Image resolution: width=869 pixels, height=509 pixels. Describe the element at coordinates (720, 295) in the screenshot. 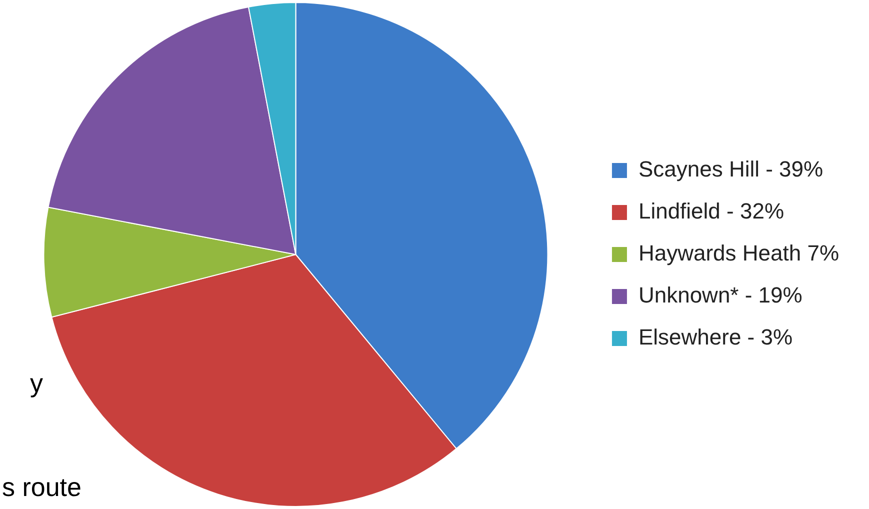

I see `legend-label: Unknown* - 19%` at that location.